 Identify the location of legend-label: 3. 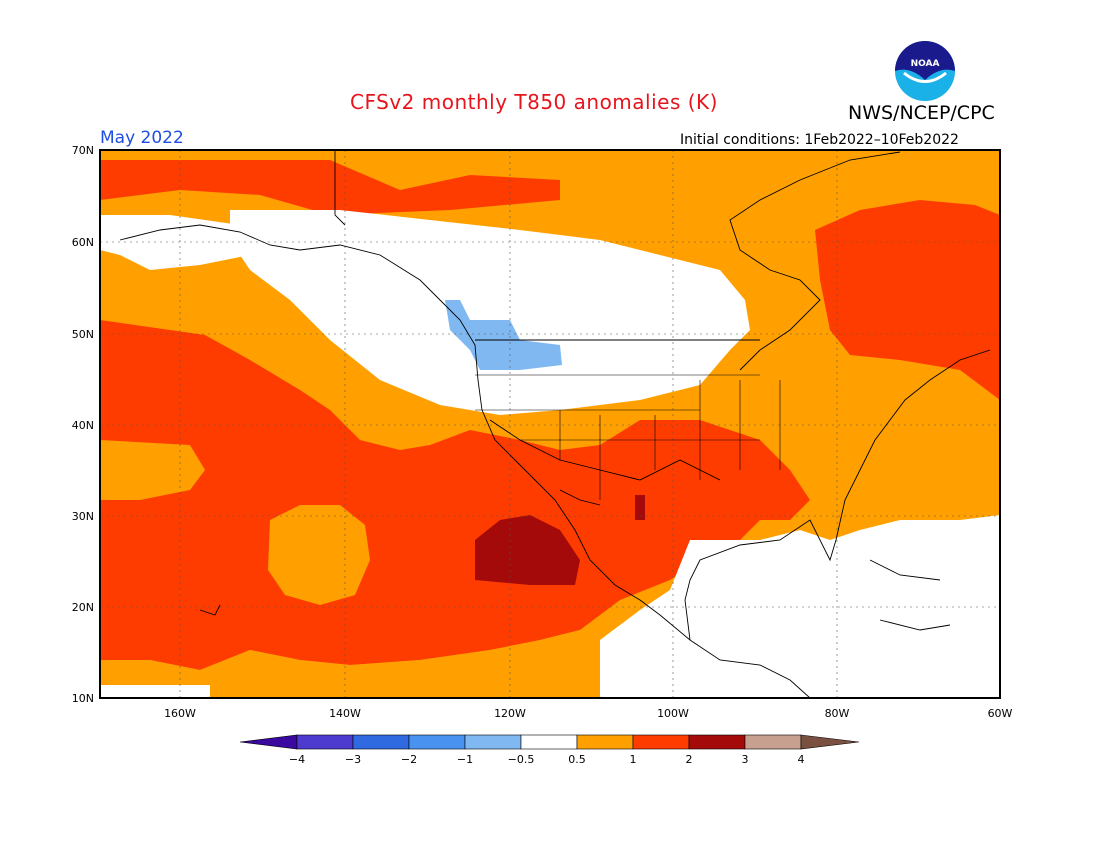
(745, 759).